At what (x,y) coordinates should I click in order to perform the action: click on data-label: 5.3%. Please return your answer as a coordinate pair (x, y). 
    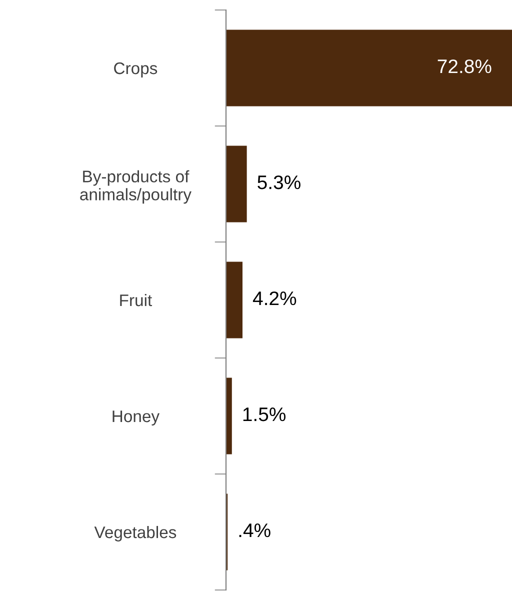
    Looking at the image, I should click on (279, 182).